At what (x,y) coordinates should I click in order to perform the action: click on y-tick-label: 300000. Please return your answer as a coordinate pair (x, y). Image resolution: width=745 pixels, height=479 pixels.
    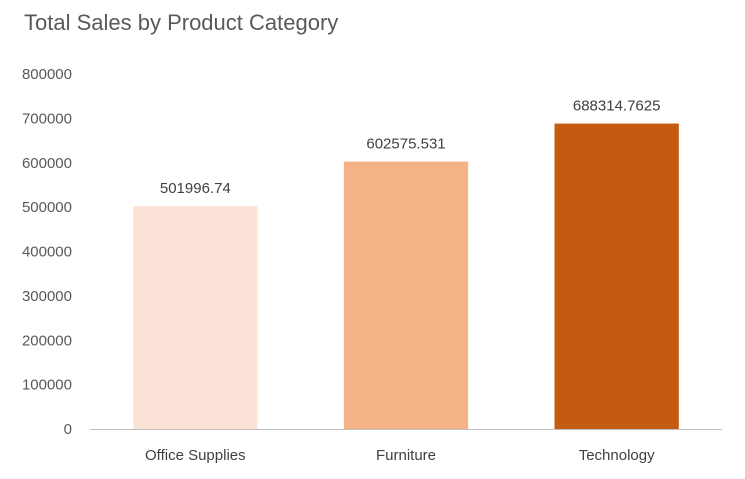
    Looking at the image, I should click on (47, 296).